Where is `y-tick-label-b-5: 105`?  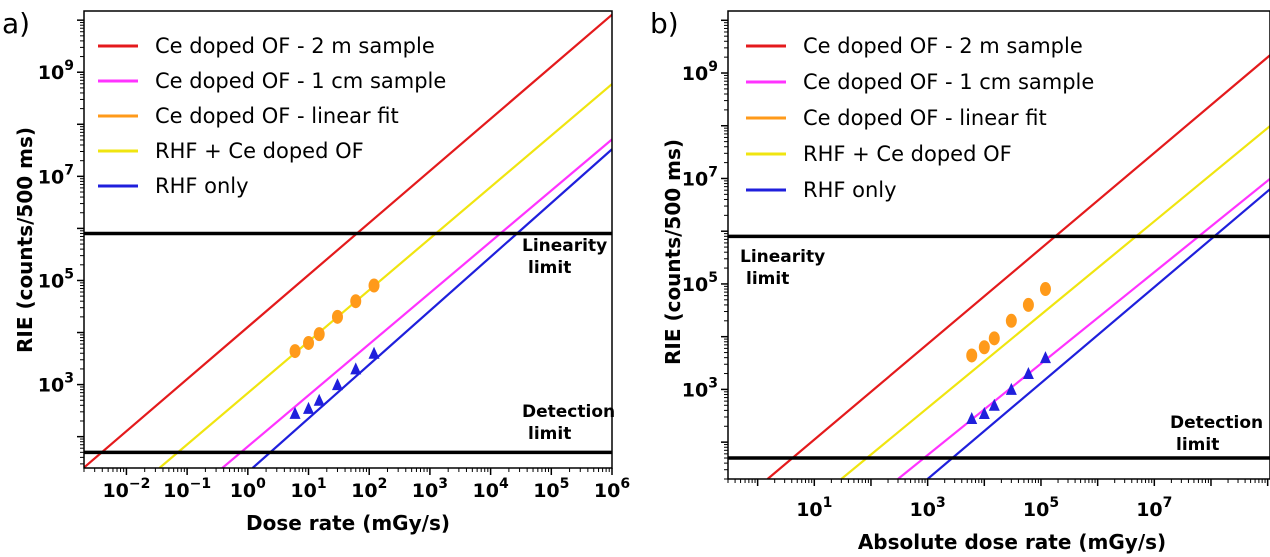 y-tick-label-b-5: 105 is located at coordinates (700, 283).